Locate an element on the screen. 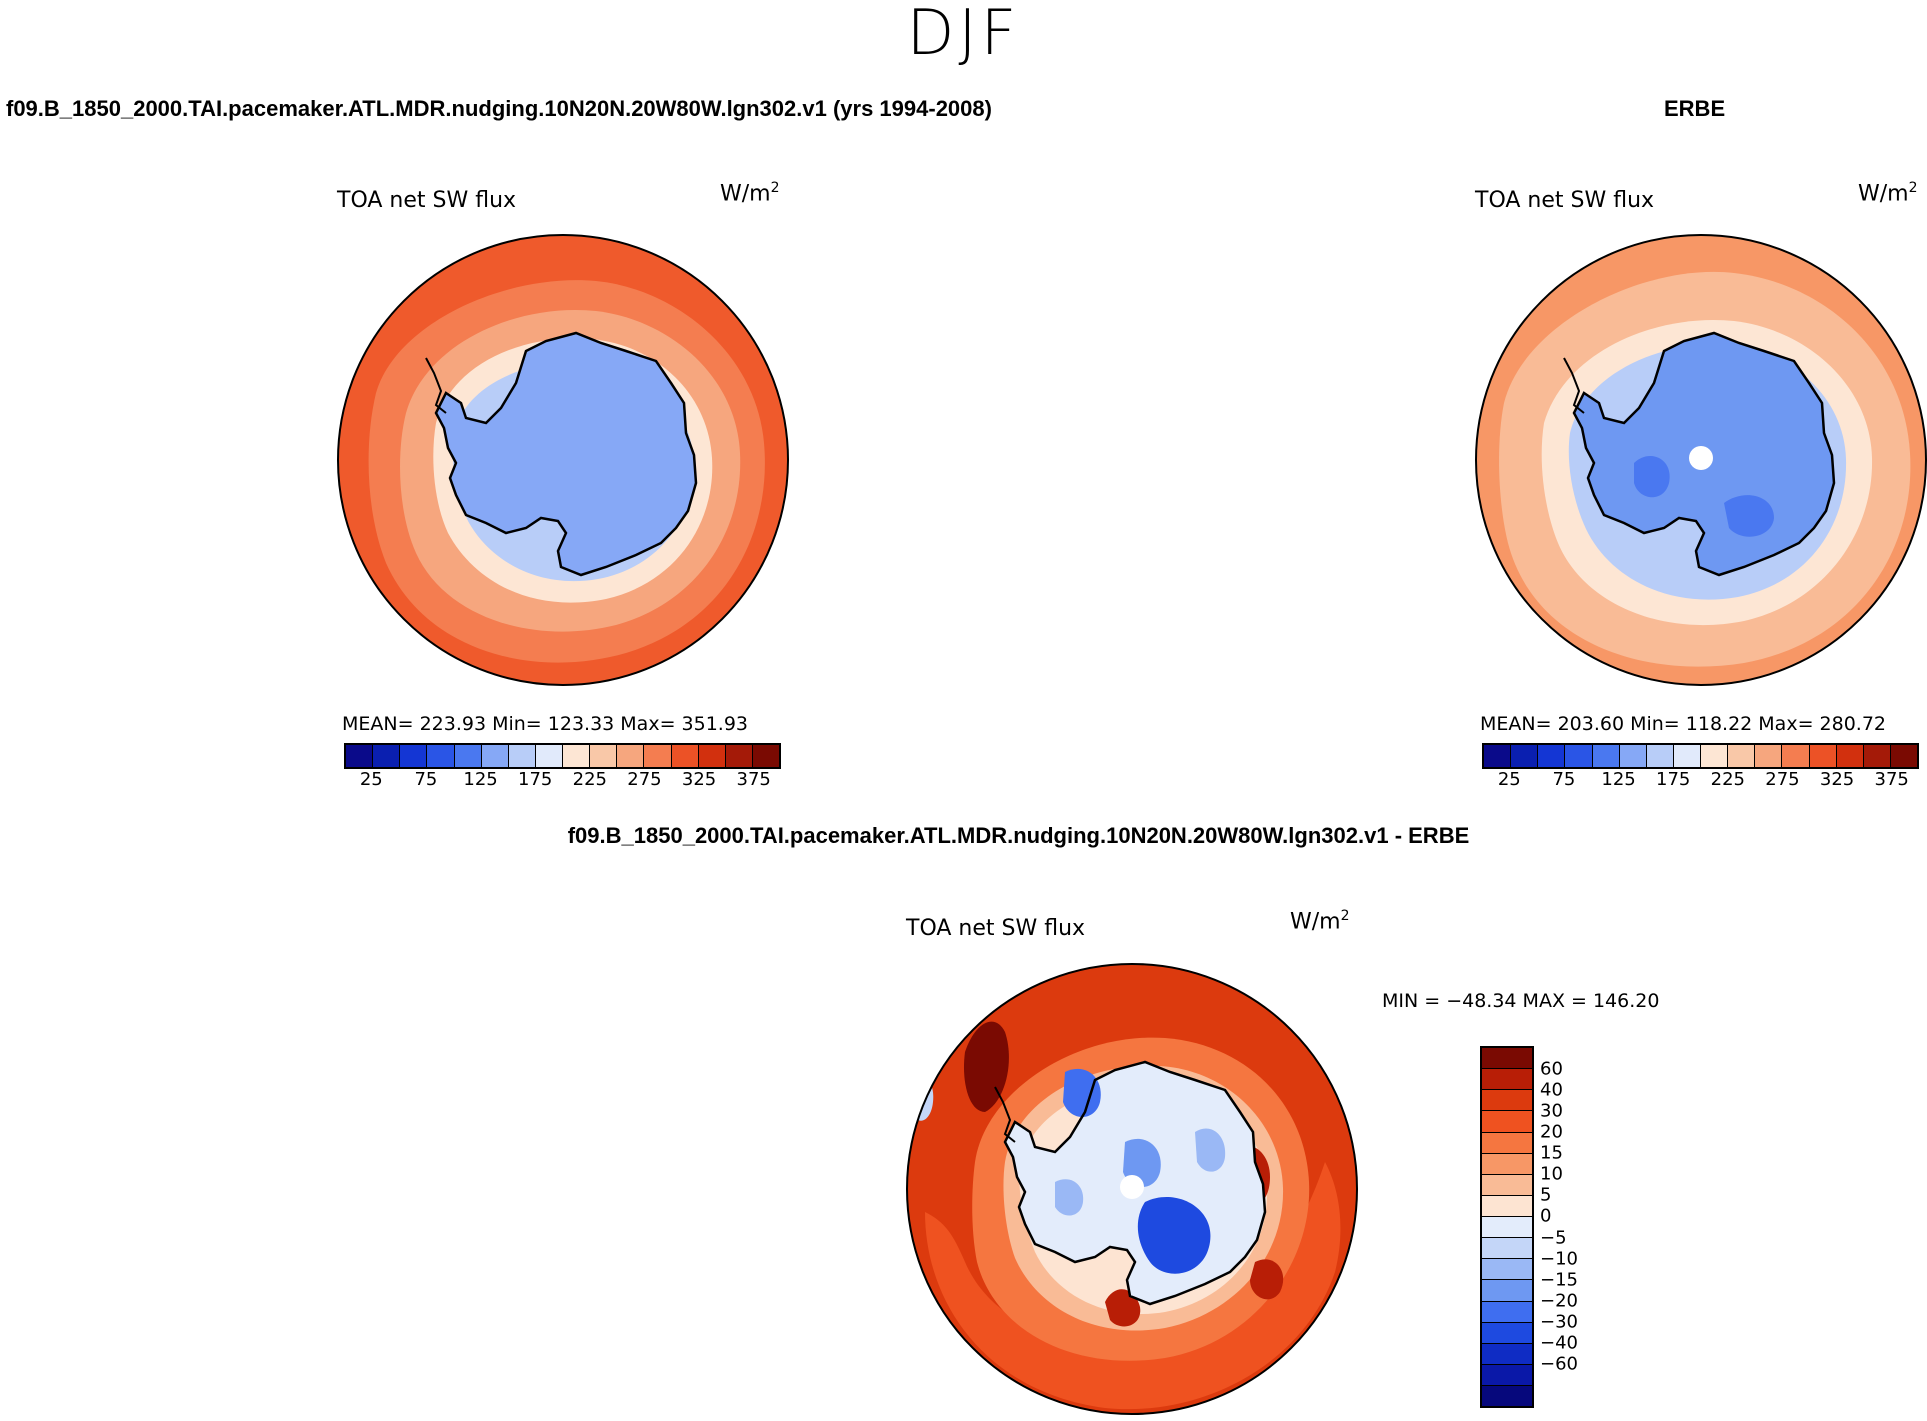 The height and width of the screenshot is (1421, 1927). left-units-base: W/m is located at coordinates (745, 194).